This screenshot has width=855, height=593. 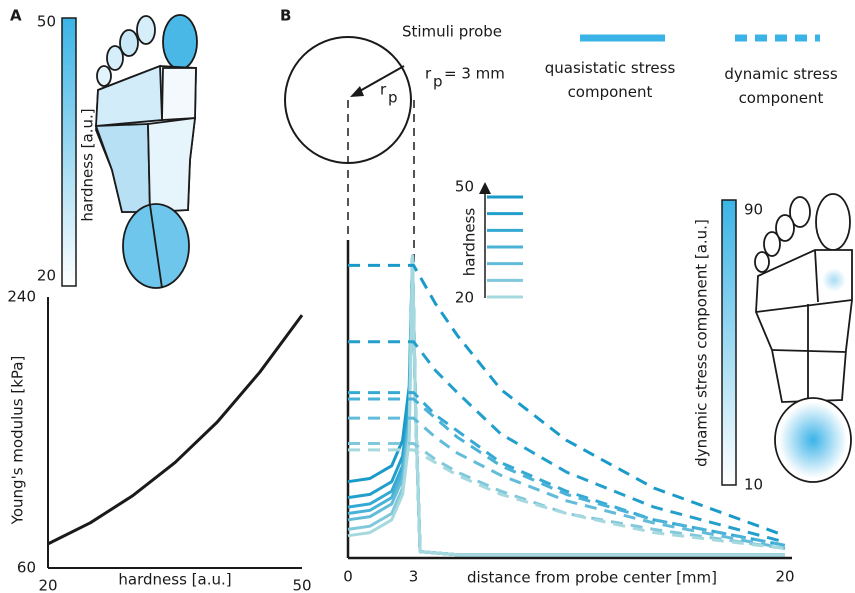 What do you see at coordinates (592, 578) in the screenshot?
I see `x-axis-label: distance from probe center [mm]` at bounding box center [592, 578].